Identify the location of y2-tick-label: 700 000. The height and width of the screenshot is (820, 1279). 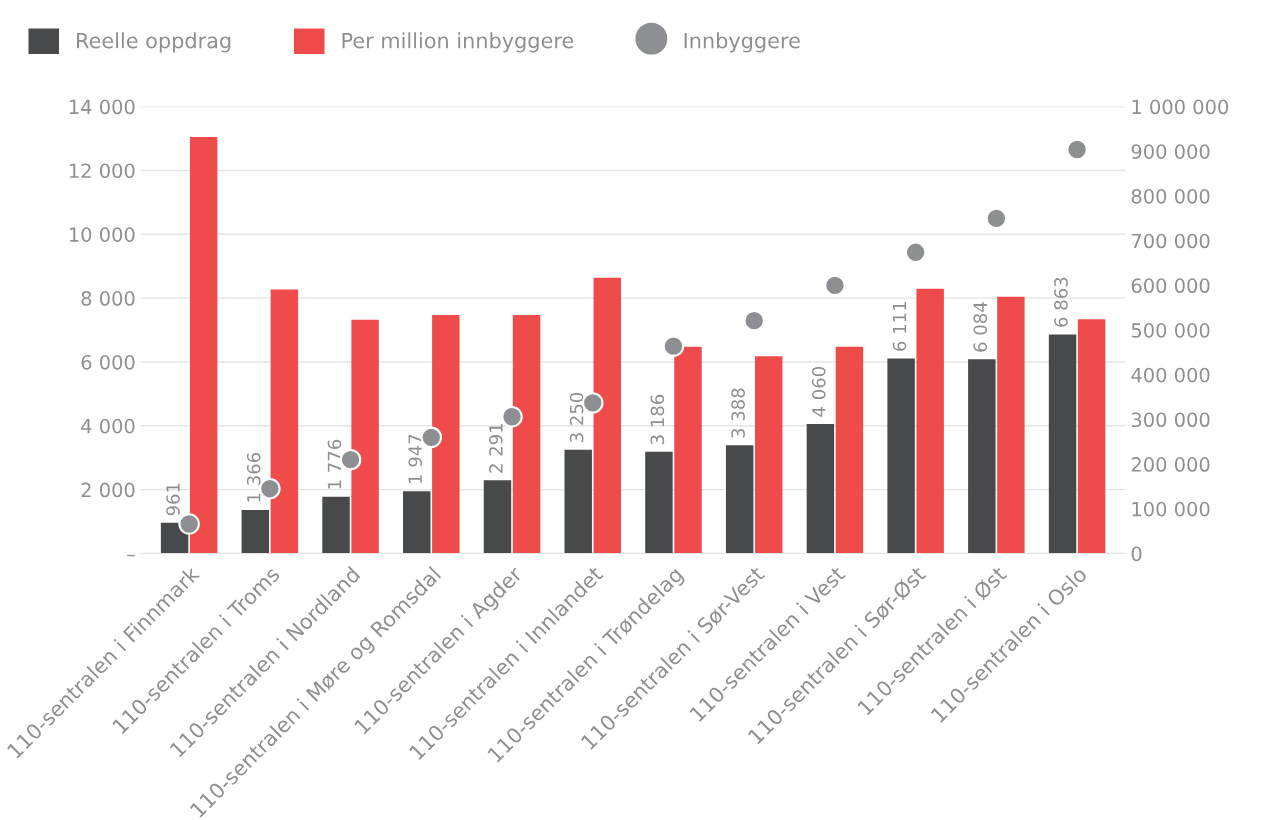
(1170, 241).